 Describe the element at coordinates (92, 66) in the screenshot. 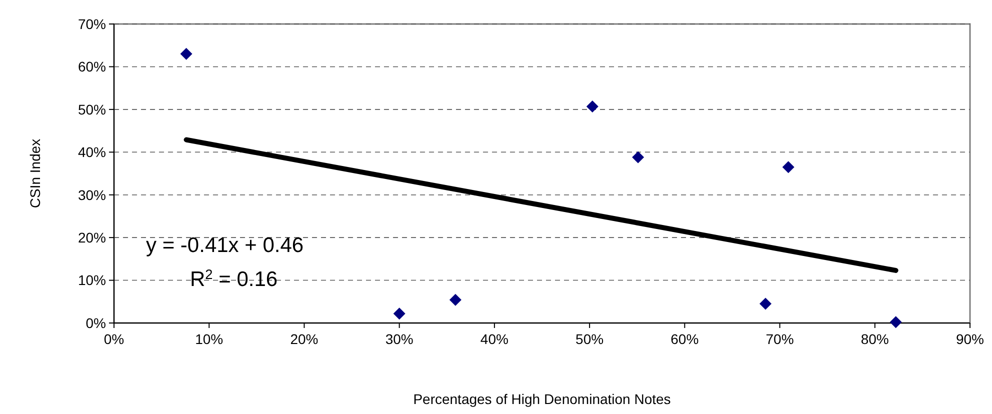

I see `y-tick-label: 60%` at that location.